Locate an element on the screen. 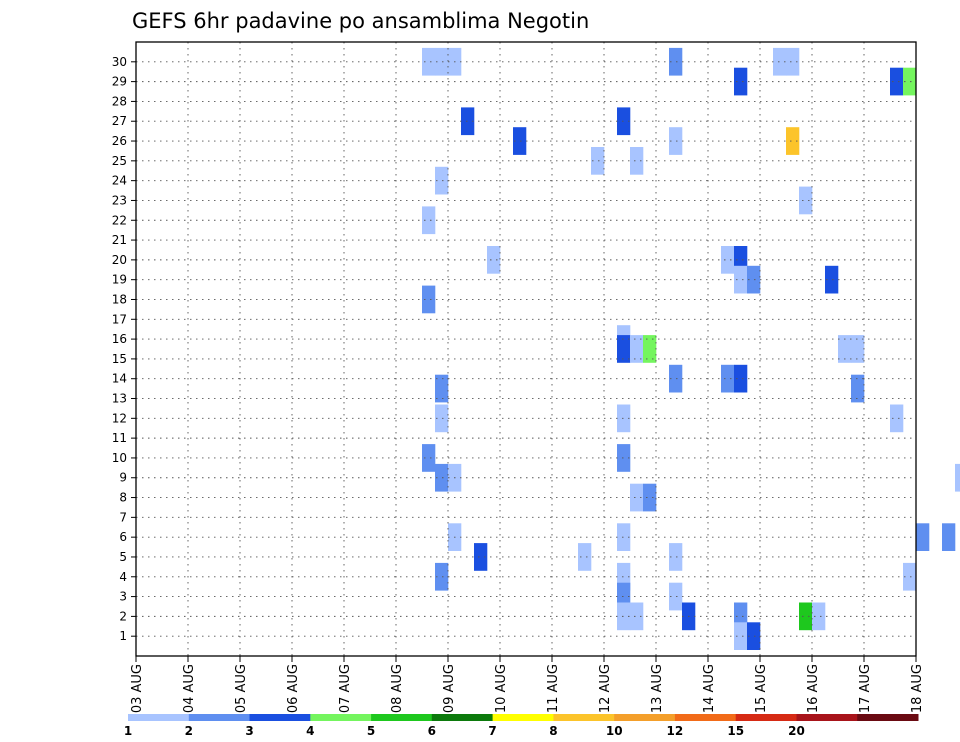  colorbar-label: 3 is located at coordinates (249, 731).